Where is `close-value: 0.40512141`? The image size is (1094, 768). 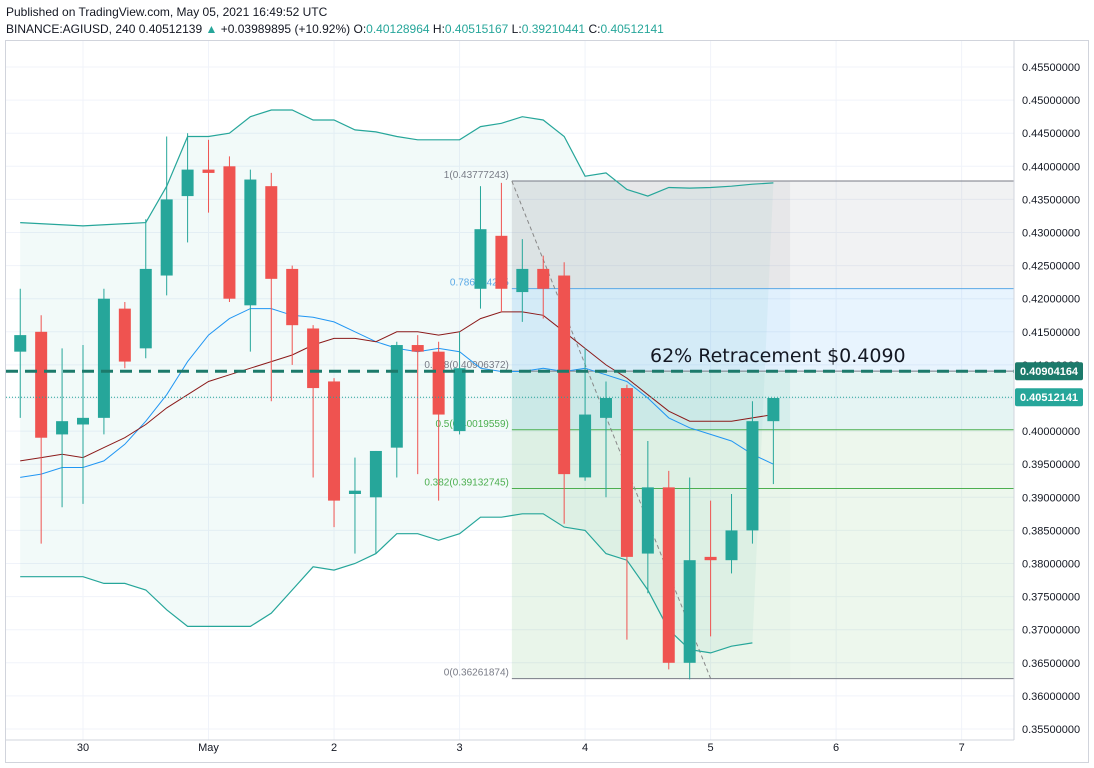
close-value: 0.40512141 is located at coordinates (632, 29).